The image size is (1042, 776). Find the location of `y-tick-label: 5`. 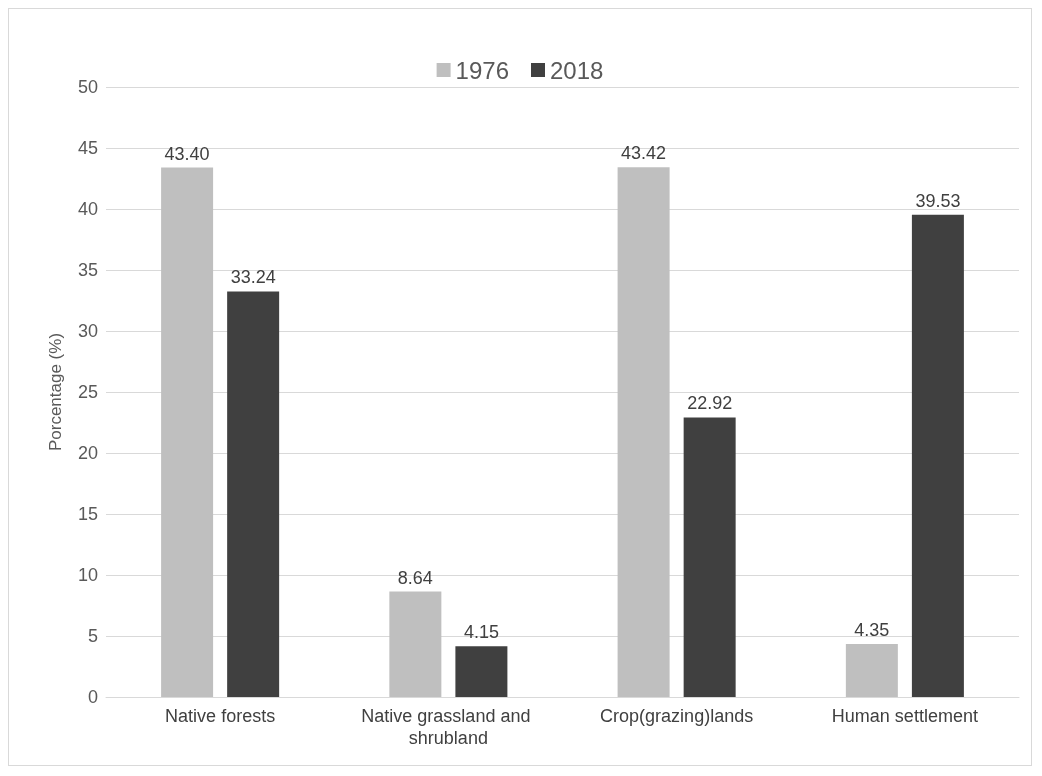

y-tick-label: 5 is located at coordinates (92, 636).